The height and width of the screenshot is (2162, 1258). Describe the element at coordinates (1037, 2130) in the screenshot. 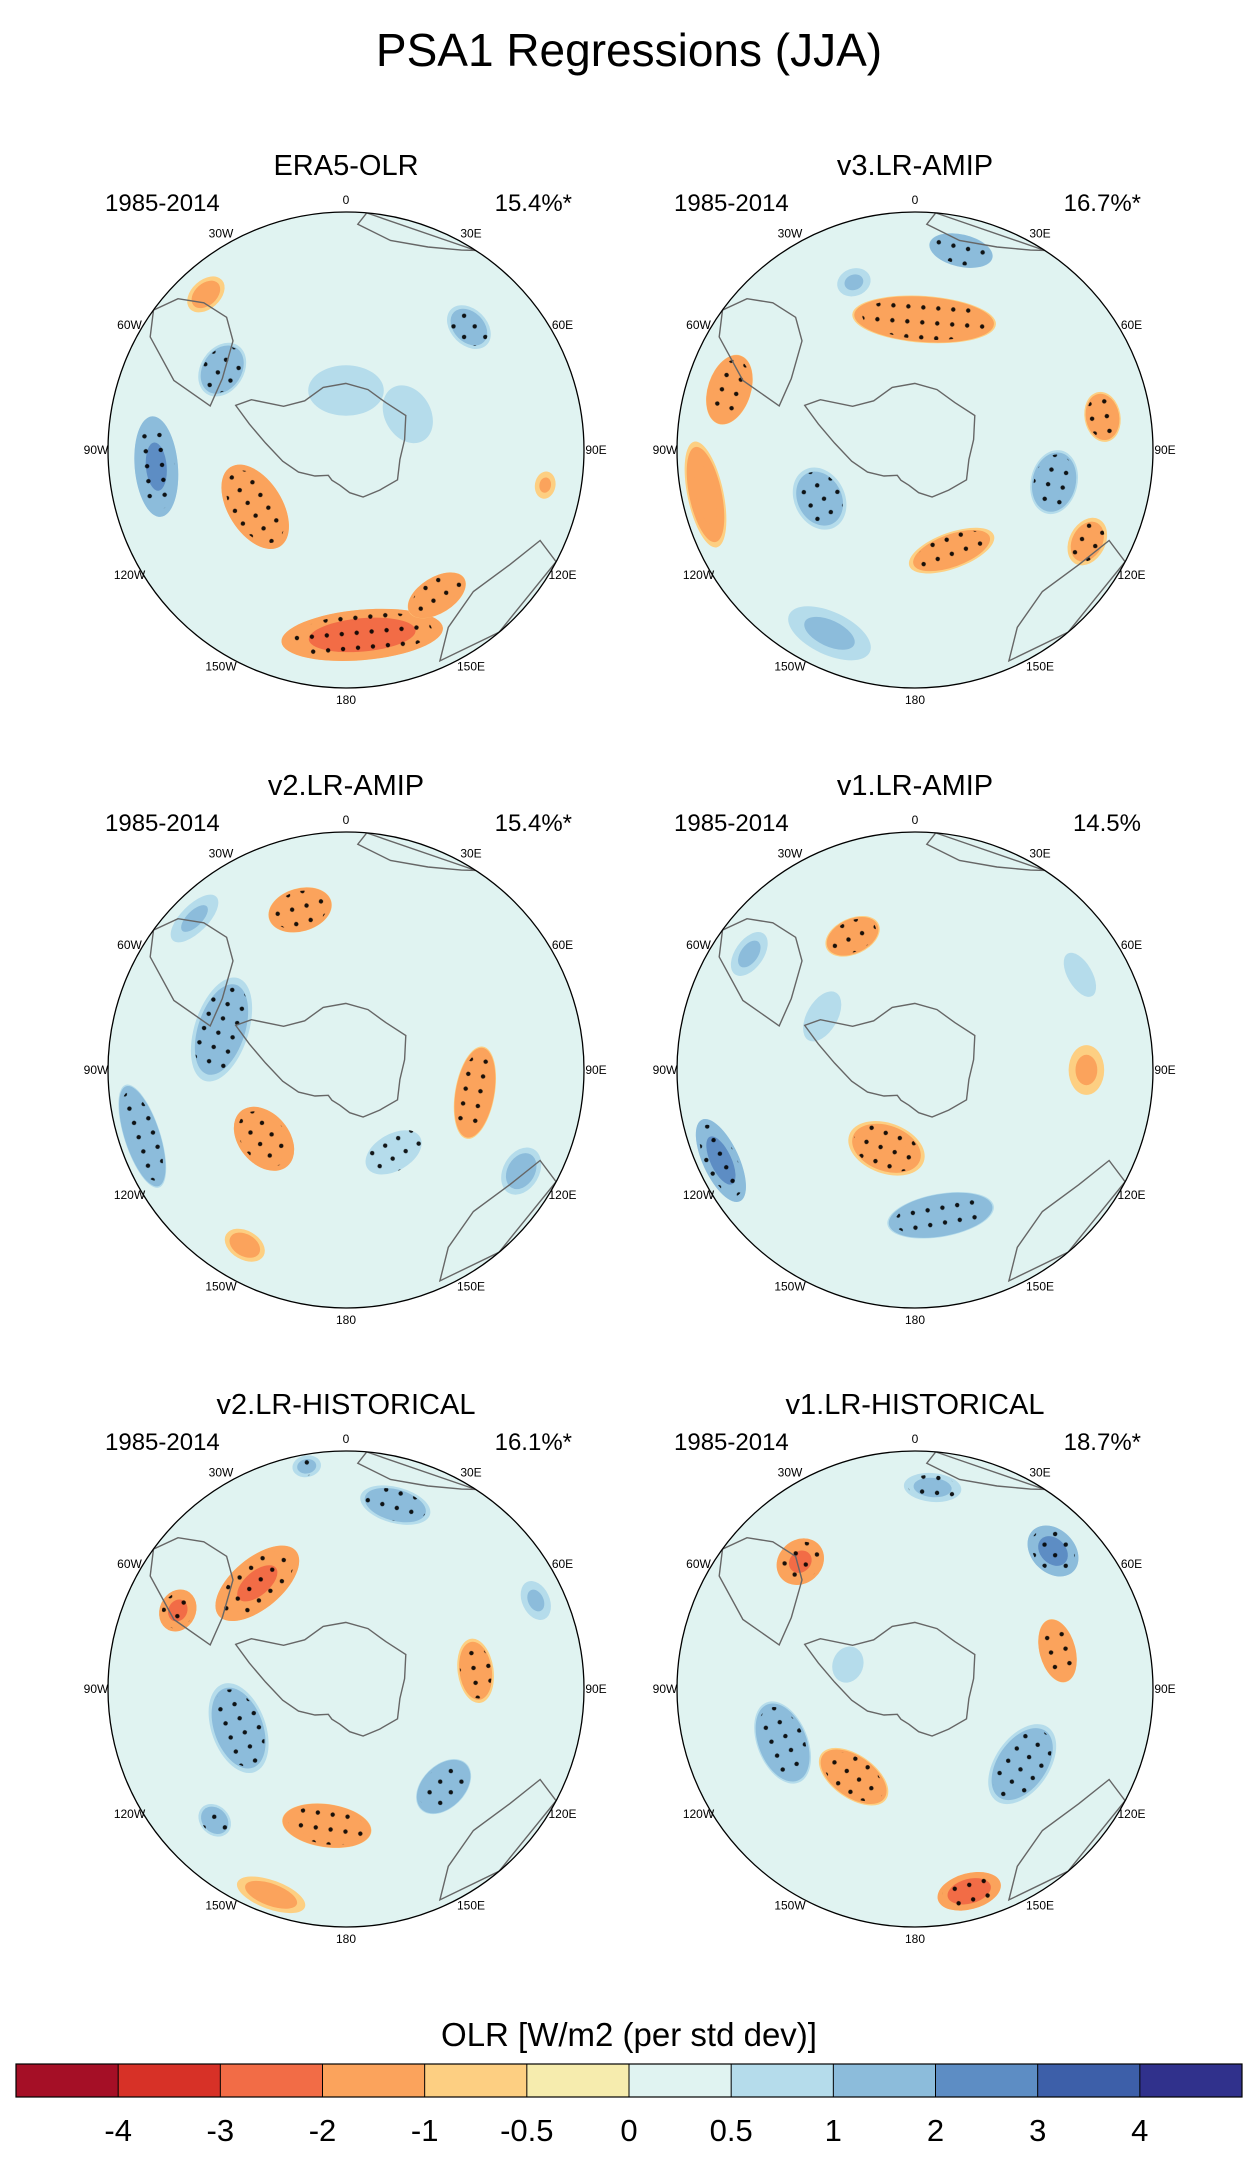

I see `colorbar-tick-label: 3` at that location.